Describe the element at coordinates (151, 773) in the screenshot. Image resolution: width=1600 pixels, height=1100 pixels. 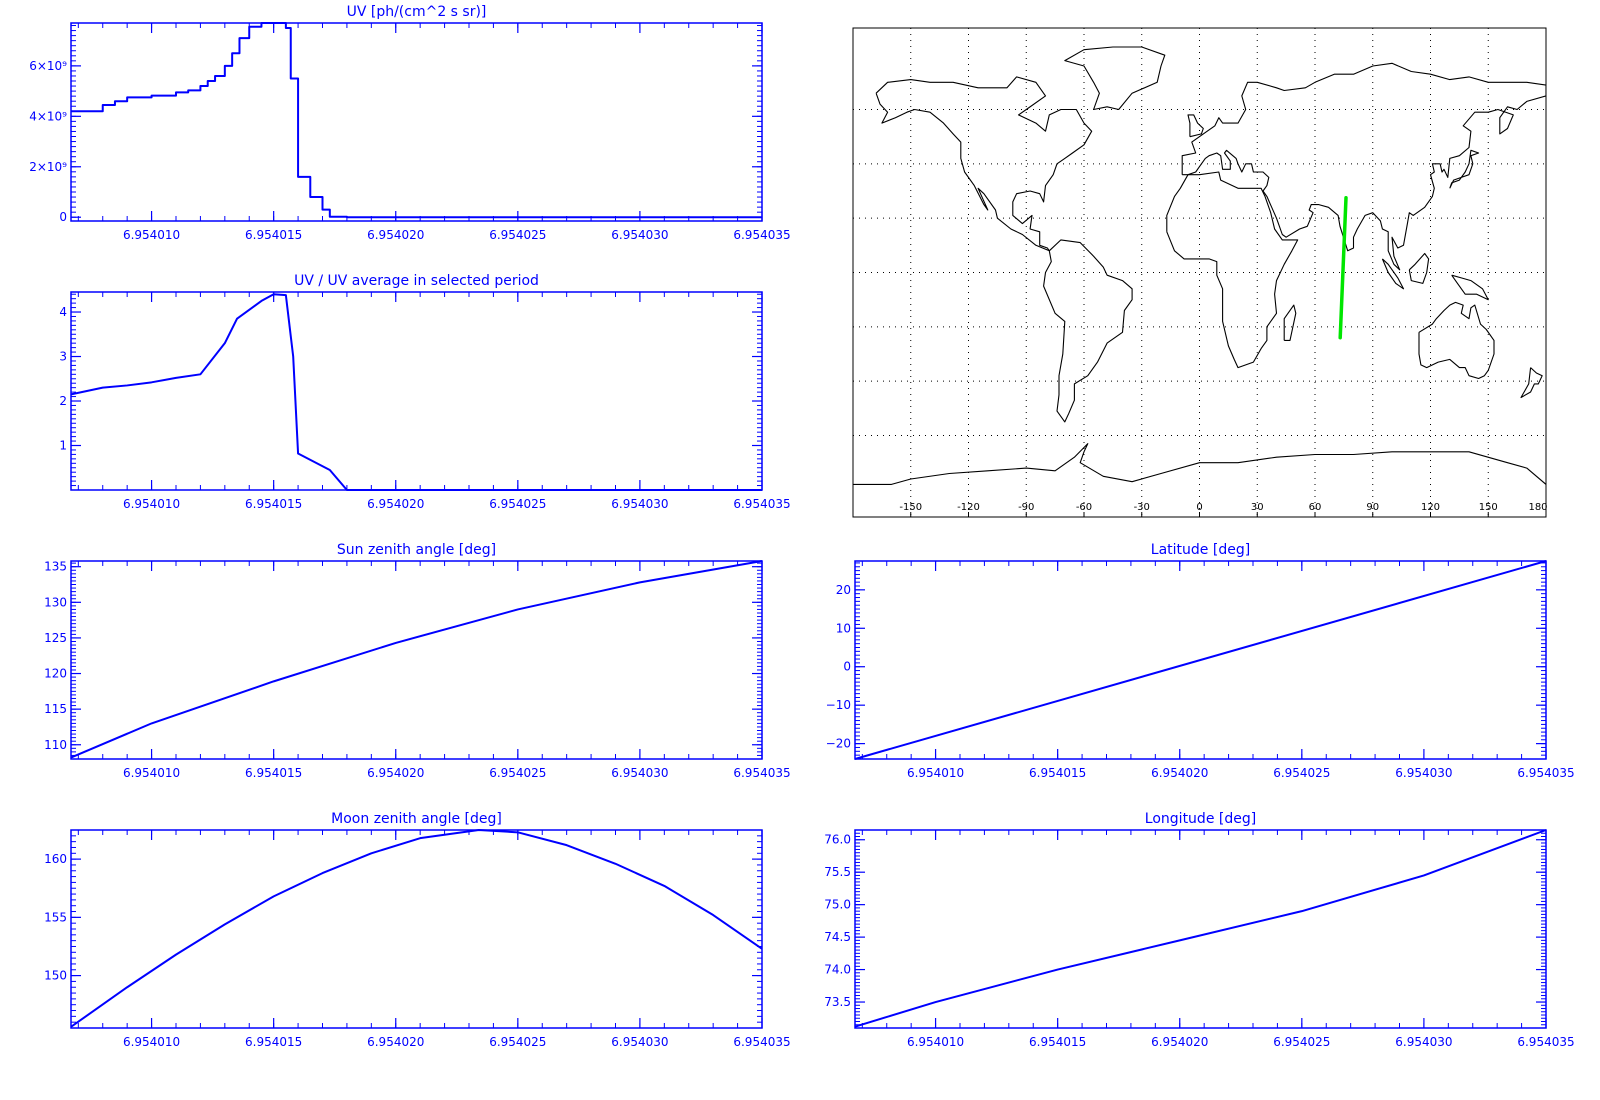
I see `sun-zenith-x-tick-label: 6.954010` at that location.